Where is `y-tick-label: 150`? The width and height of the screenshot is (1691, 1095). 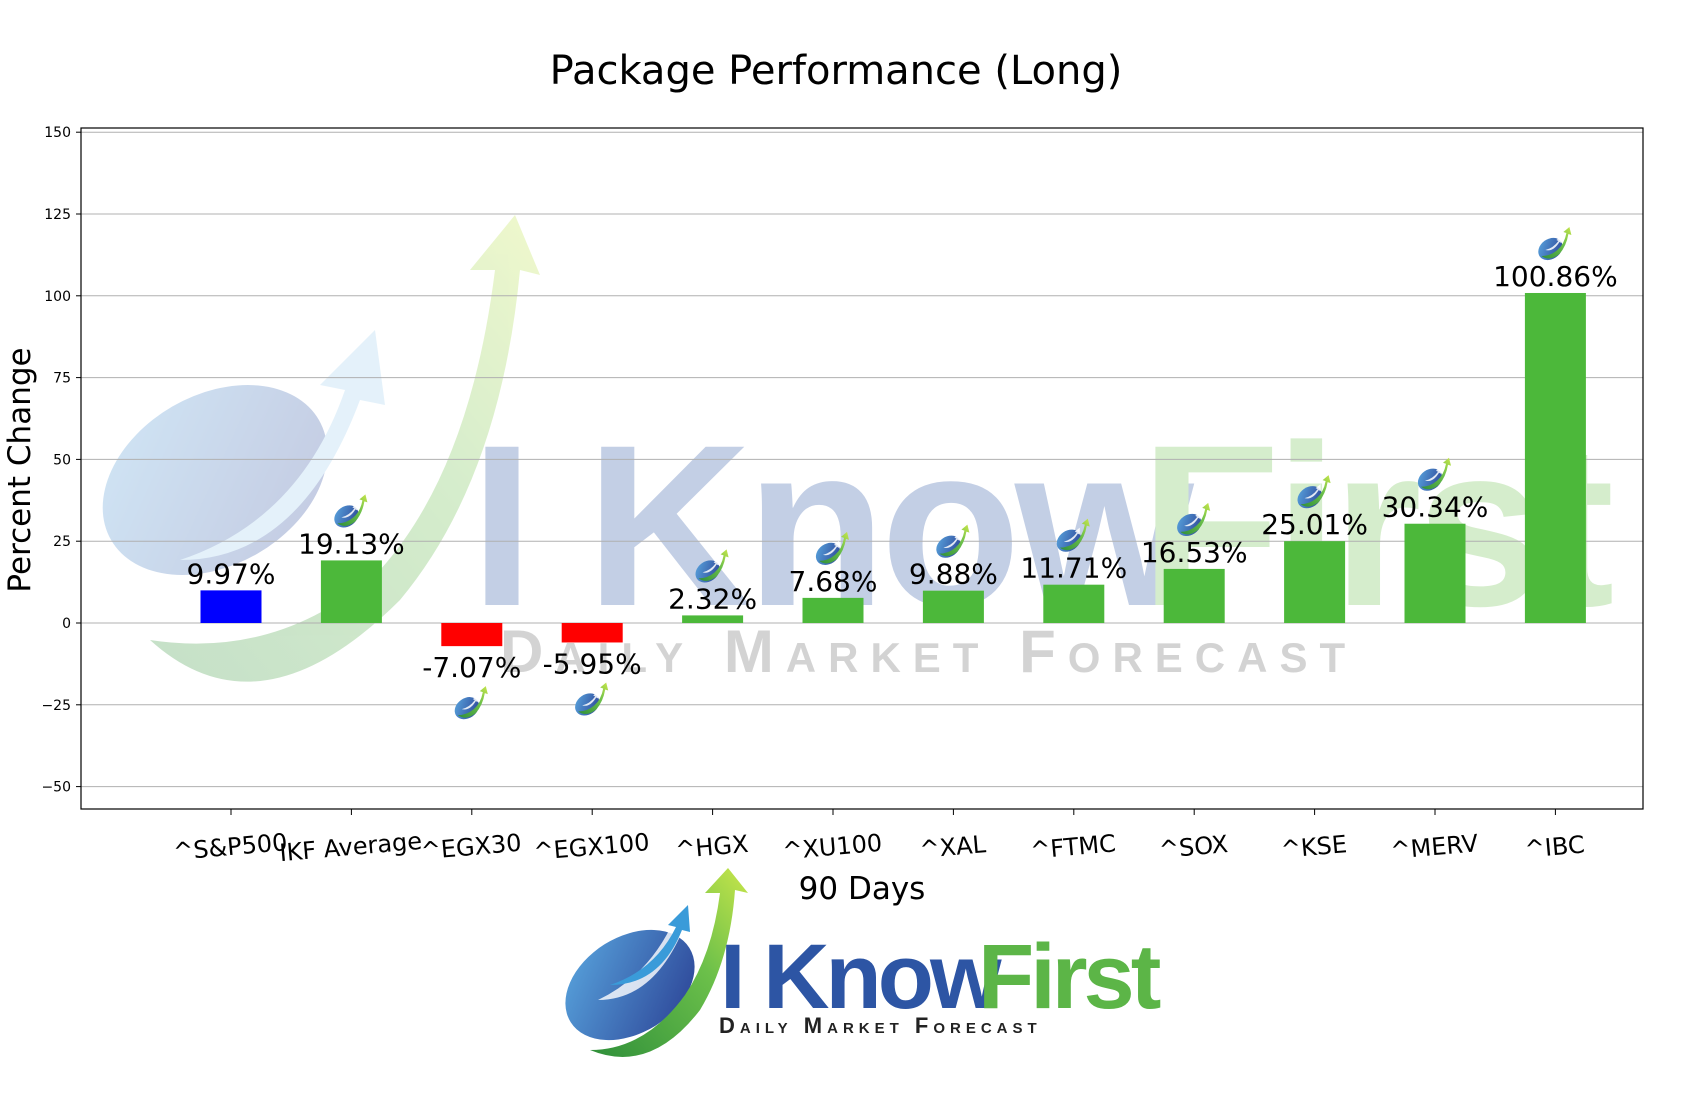
y-tick-label: 150 is located at coordinates (57, 133).